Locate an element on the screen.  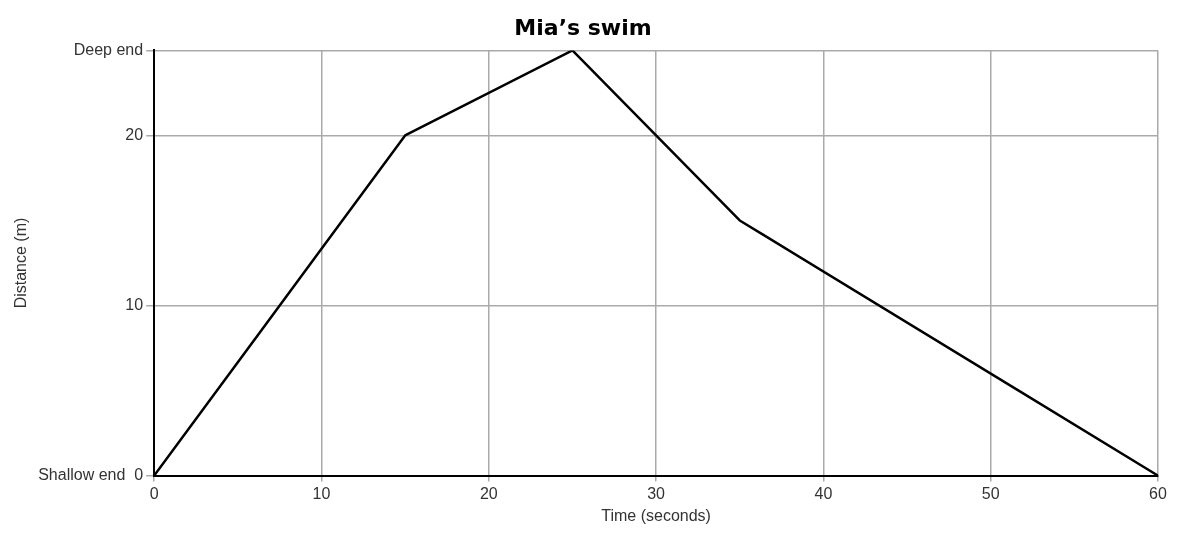
y-tick-label: 20 is located at coordinates (134, 134).